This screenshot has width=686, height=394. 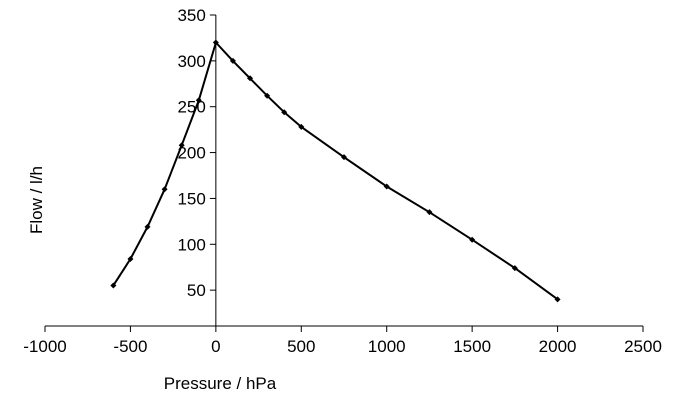 What do you see at coordinates (130, 346) in the screenshot?
I see `x-tick-label: -500` at bounding box center [130, 346].